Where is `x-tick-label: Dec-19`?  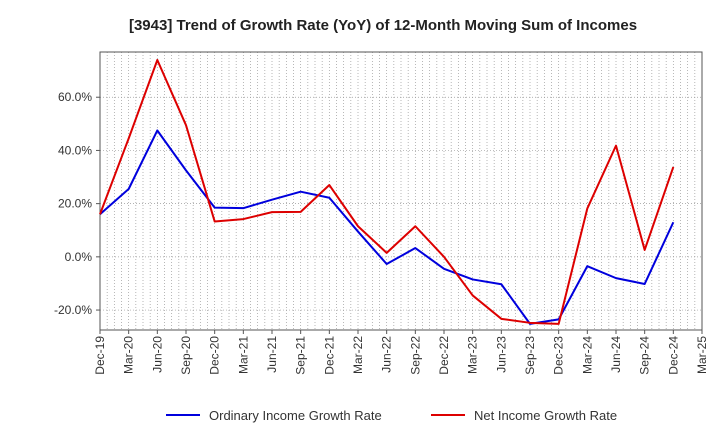 x-tick-label: Dec-19 is located at coordinates (100, 355).